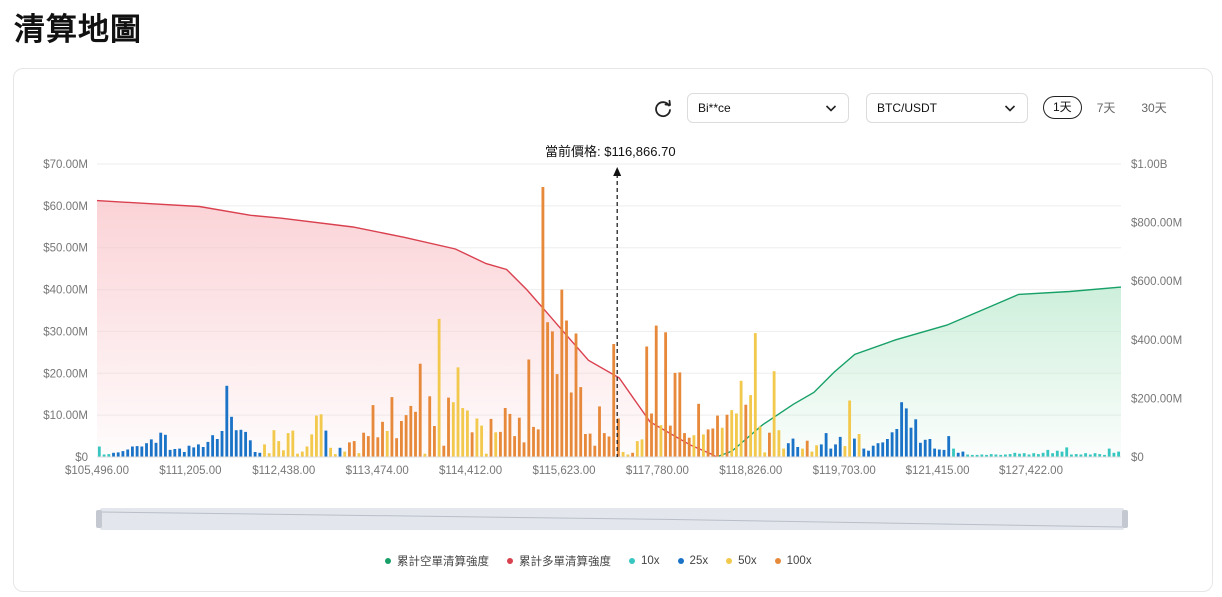  What do you see at coordinates (741, 561) in the screenshot?
I see `legend-item-50x: 50x` at bounding box center [741, 561].